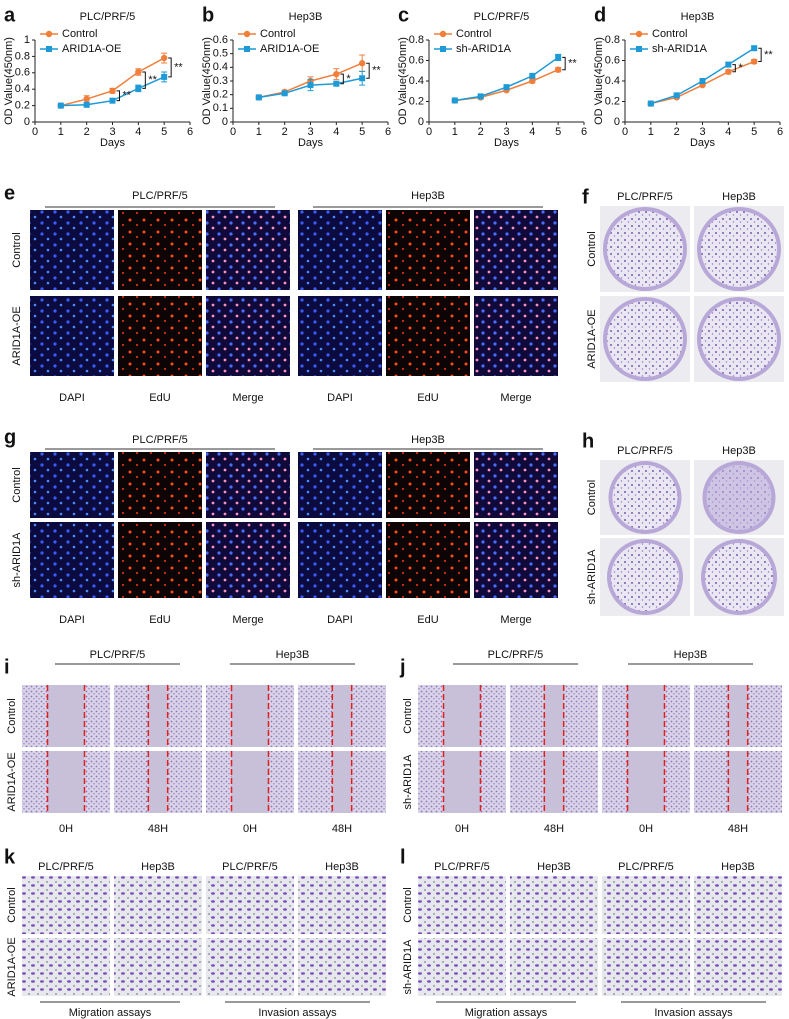  Describe the element at coordinates (17, 335) in the screenshot. I see `row-label: ARID1A-OE` at that location.